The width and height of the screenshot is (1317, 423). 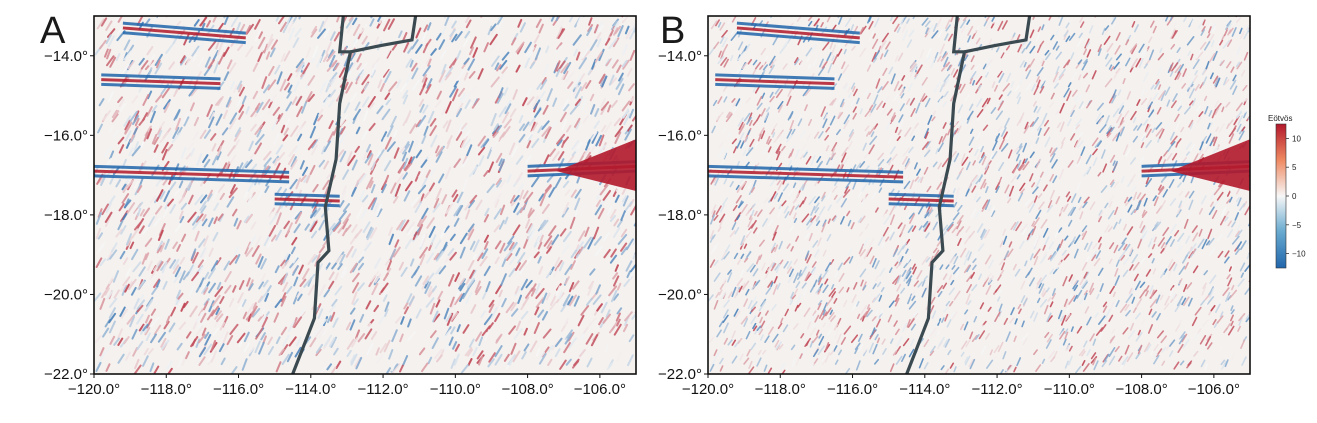 What do you see at coordinates (1280, 118) in the screenshot?
I see `colorbar-title: Eötvös` at bounding box center [1280, 118].